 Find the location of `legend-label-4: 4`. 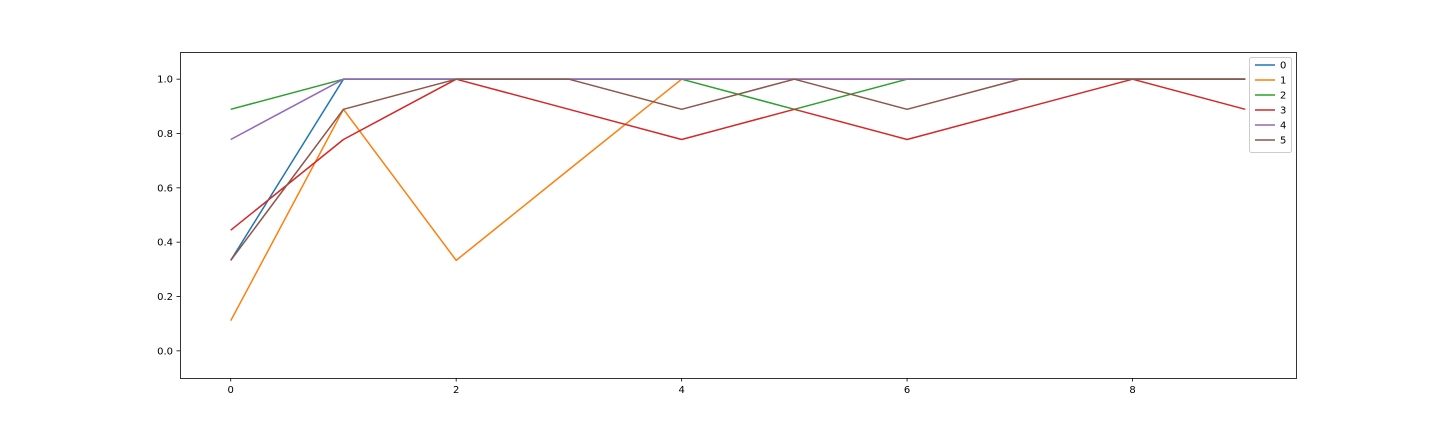

legend-label-4: 4 is located at coordinates (1283, 126).